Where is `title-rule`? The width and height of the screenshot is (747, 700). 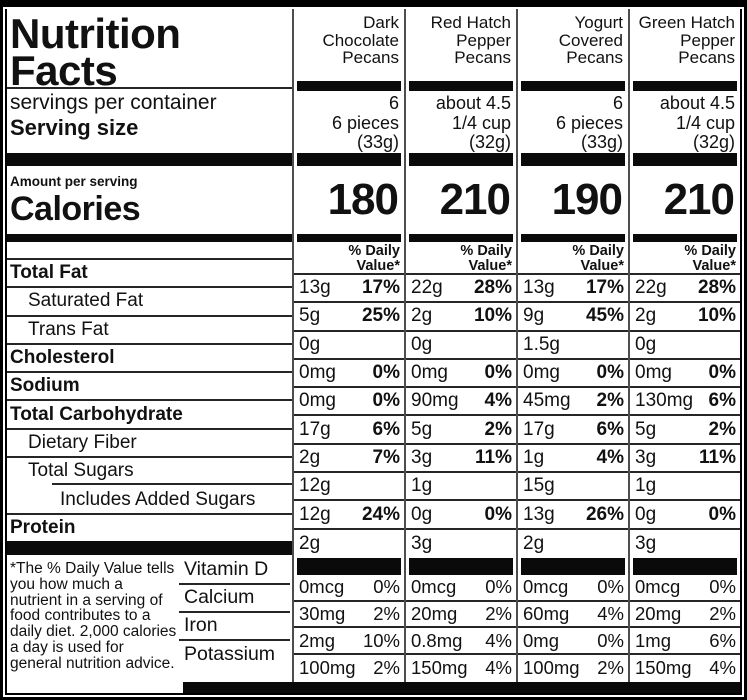
title-rule is located at coordinates (149, 88).